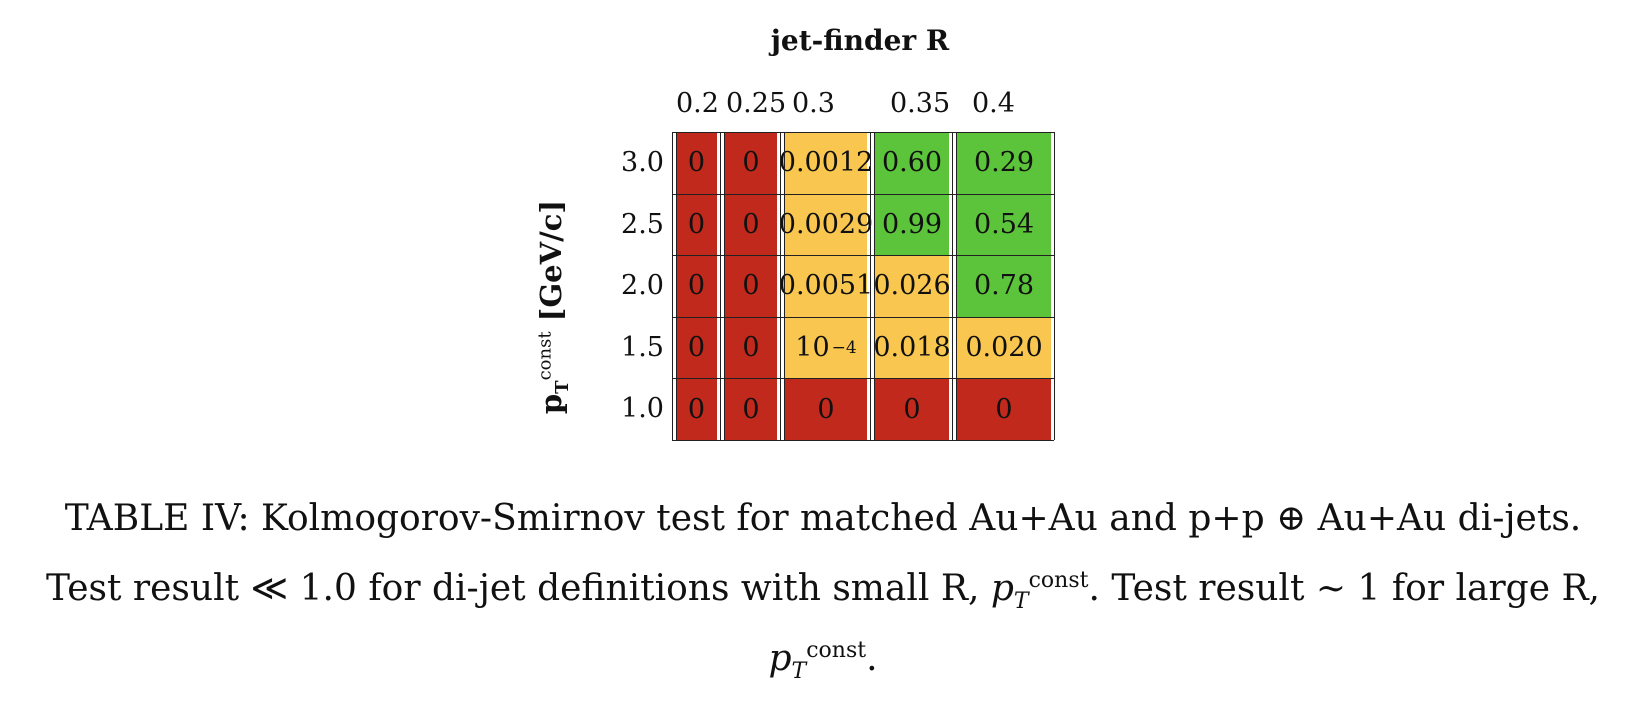 Image resolution: width=1646 pixels, height=704 pixels. Describe the element at coordinates (642, 409) in the screenshot. I see `row-header: 1.0` at that location.